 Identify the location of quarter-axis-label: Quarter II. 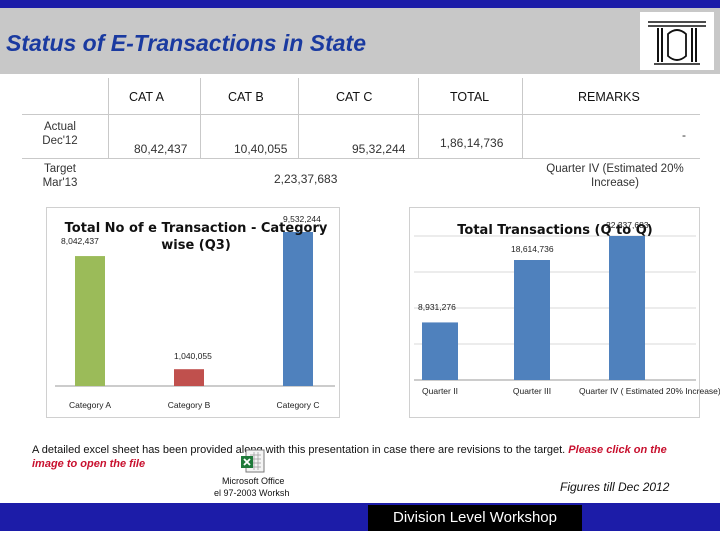
(440, 391).